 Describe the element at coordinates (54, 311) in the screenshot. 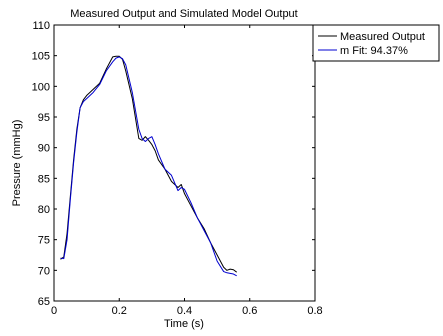

I see `x-tick-label: 0` at that location.